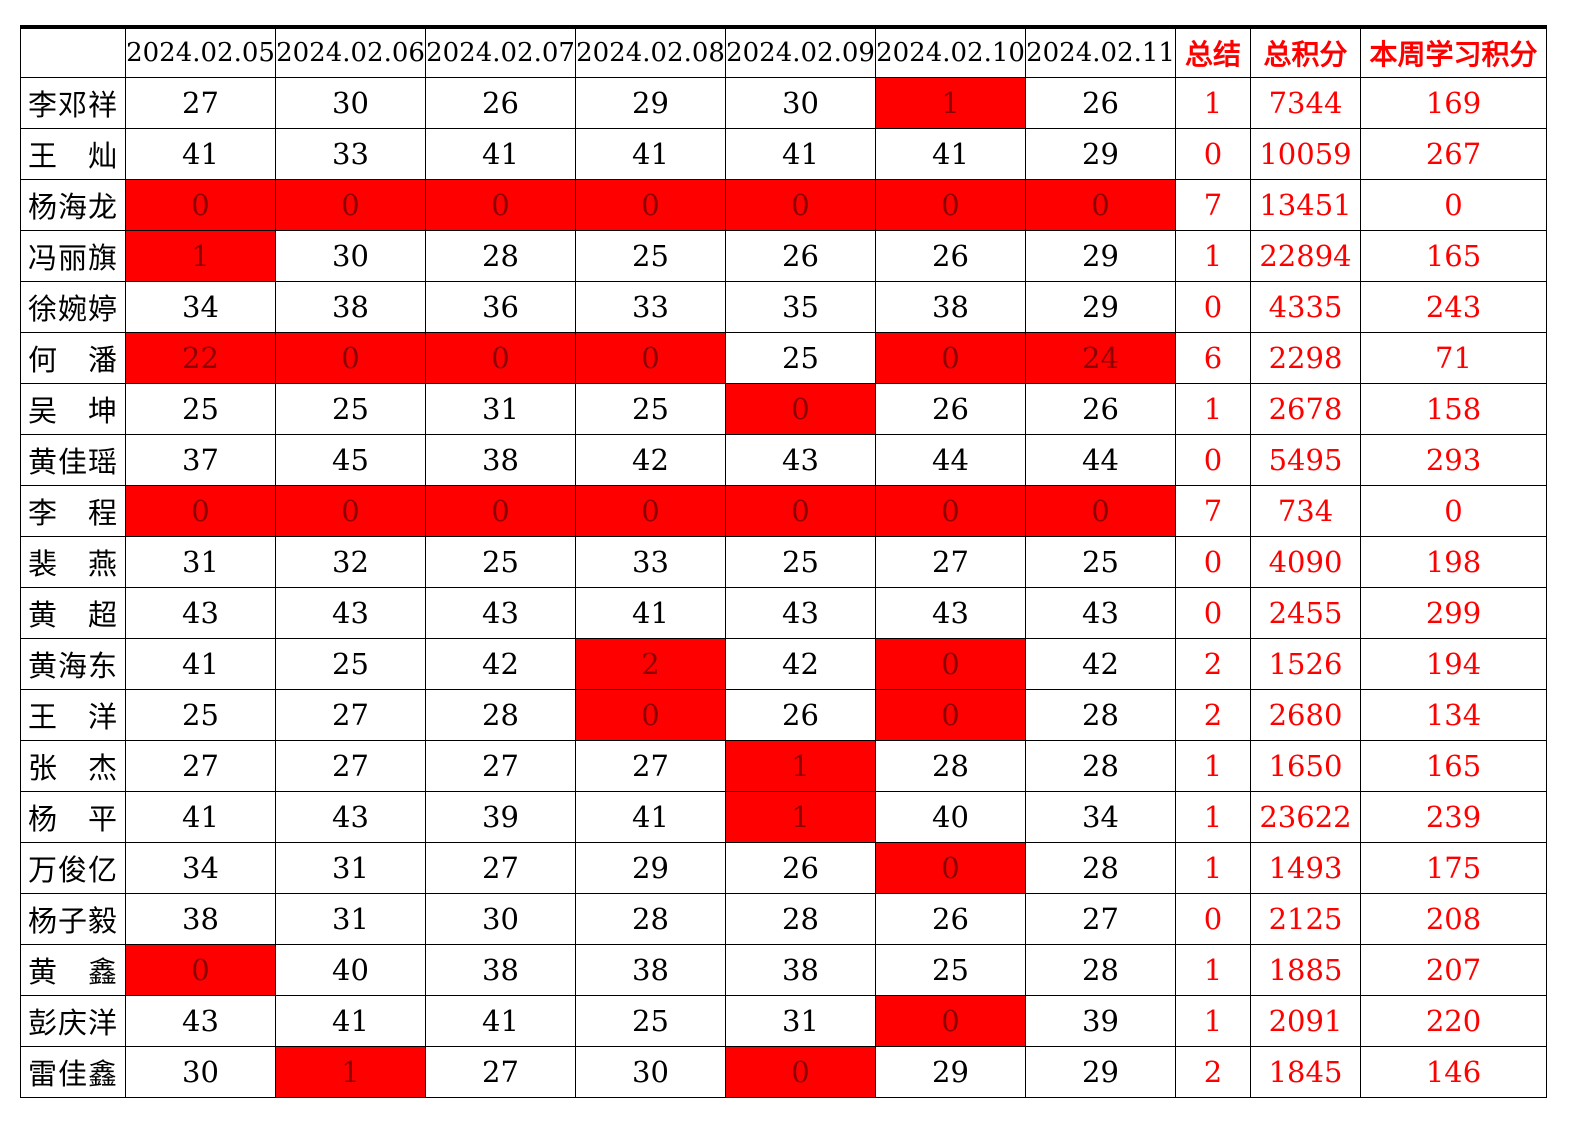 Image resolution: width=1575 pixels, height=1125 pixels. What do you see at coordinates (1453, 357) in the screenshot?
I see `week-points-cell: 71` at bounding box center [1453, 357].